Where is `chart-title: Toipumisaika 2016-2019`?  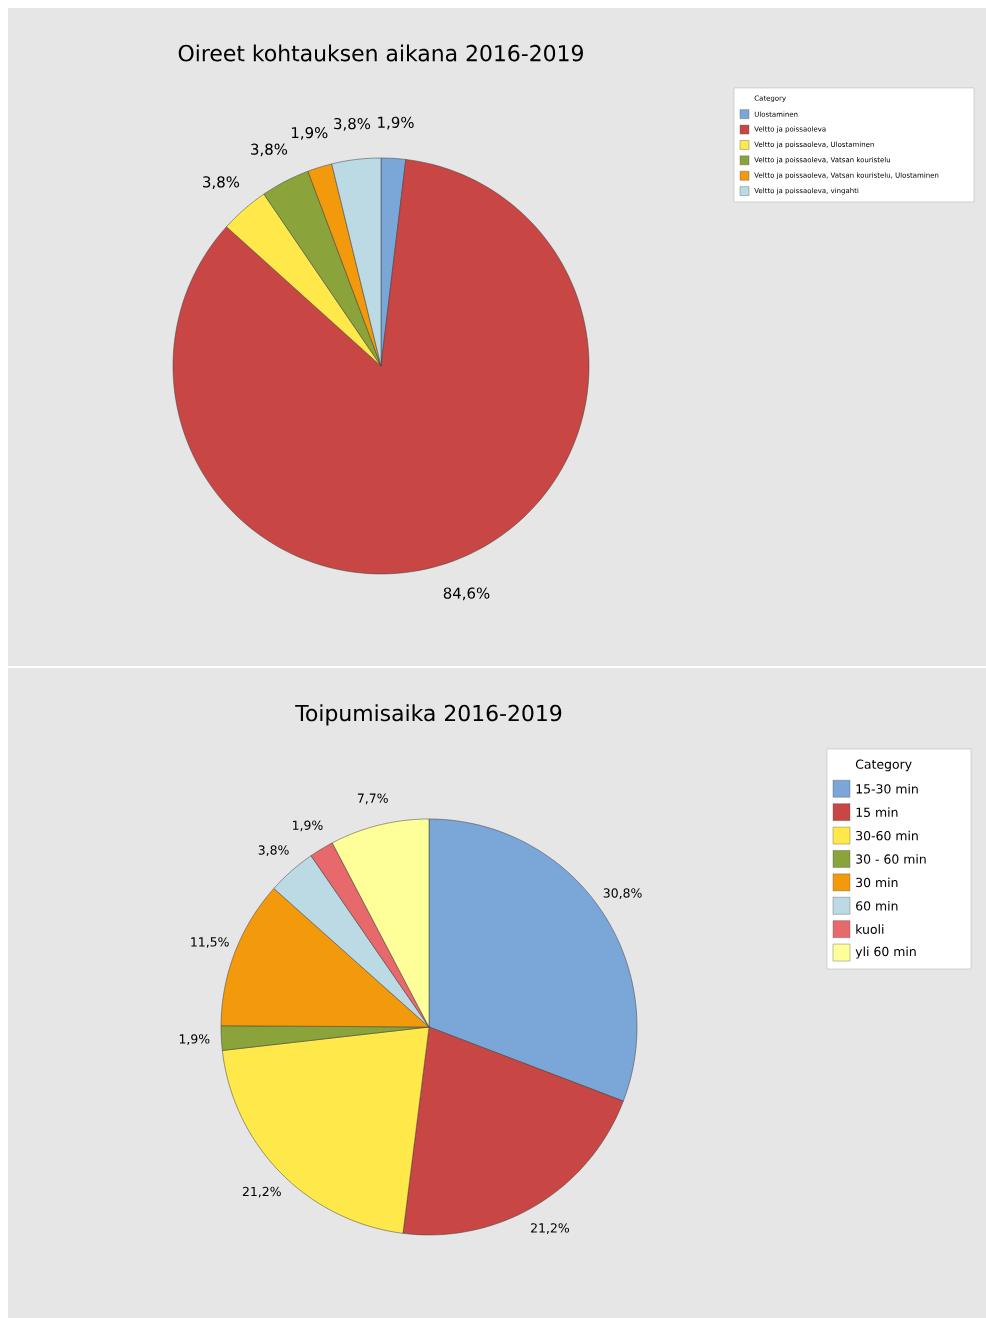 chart-title: Toipumisaika 2016-2019 is located at coordinates (428, 715).